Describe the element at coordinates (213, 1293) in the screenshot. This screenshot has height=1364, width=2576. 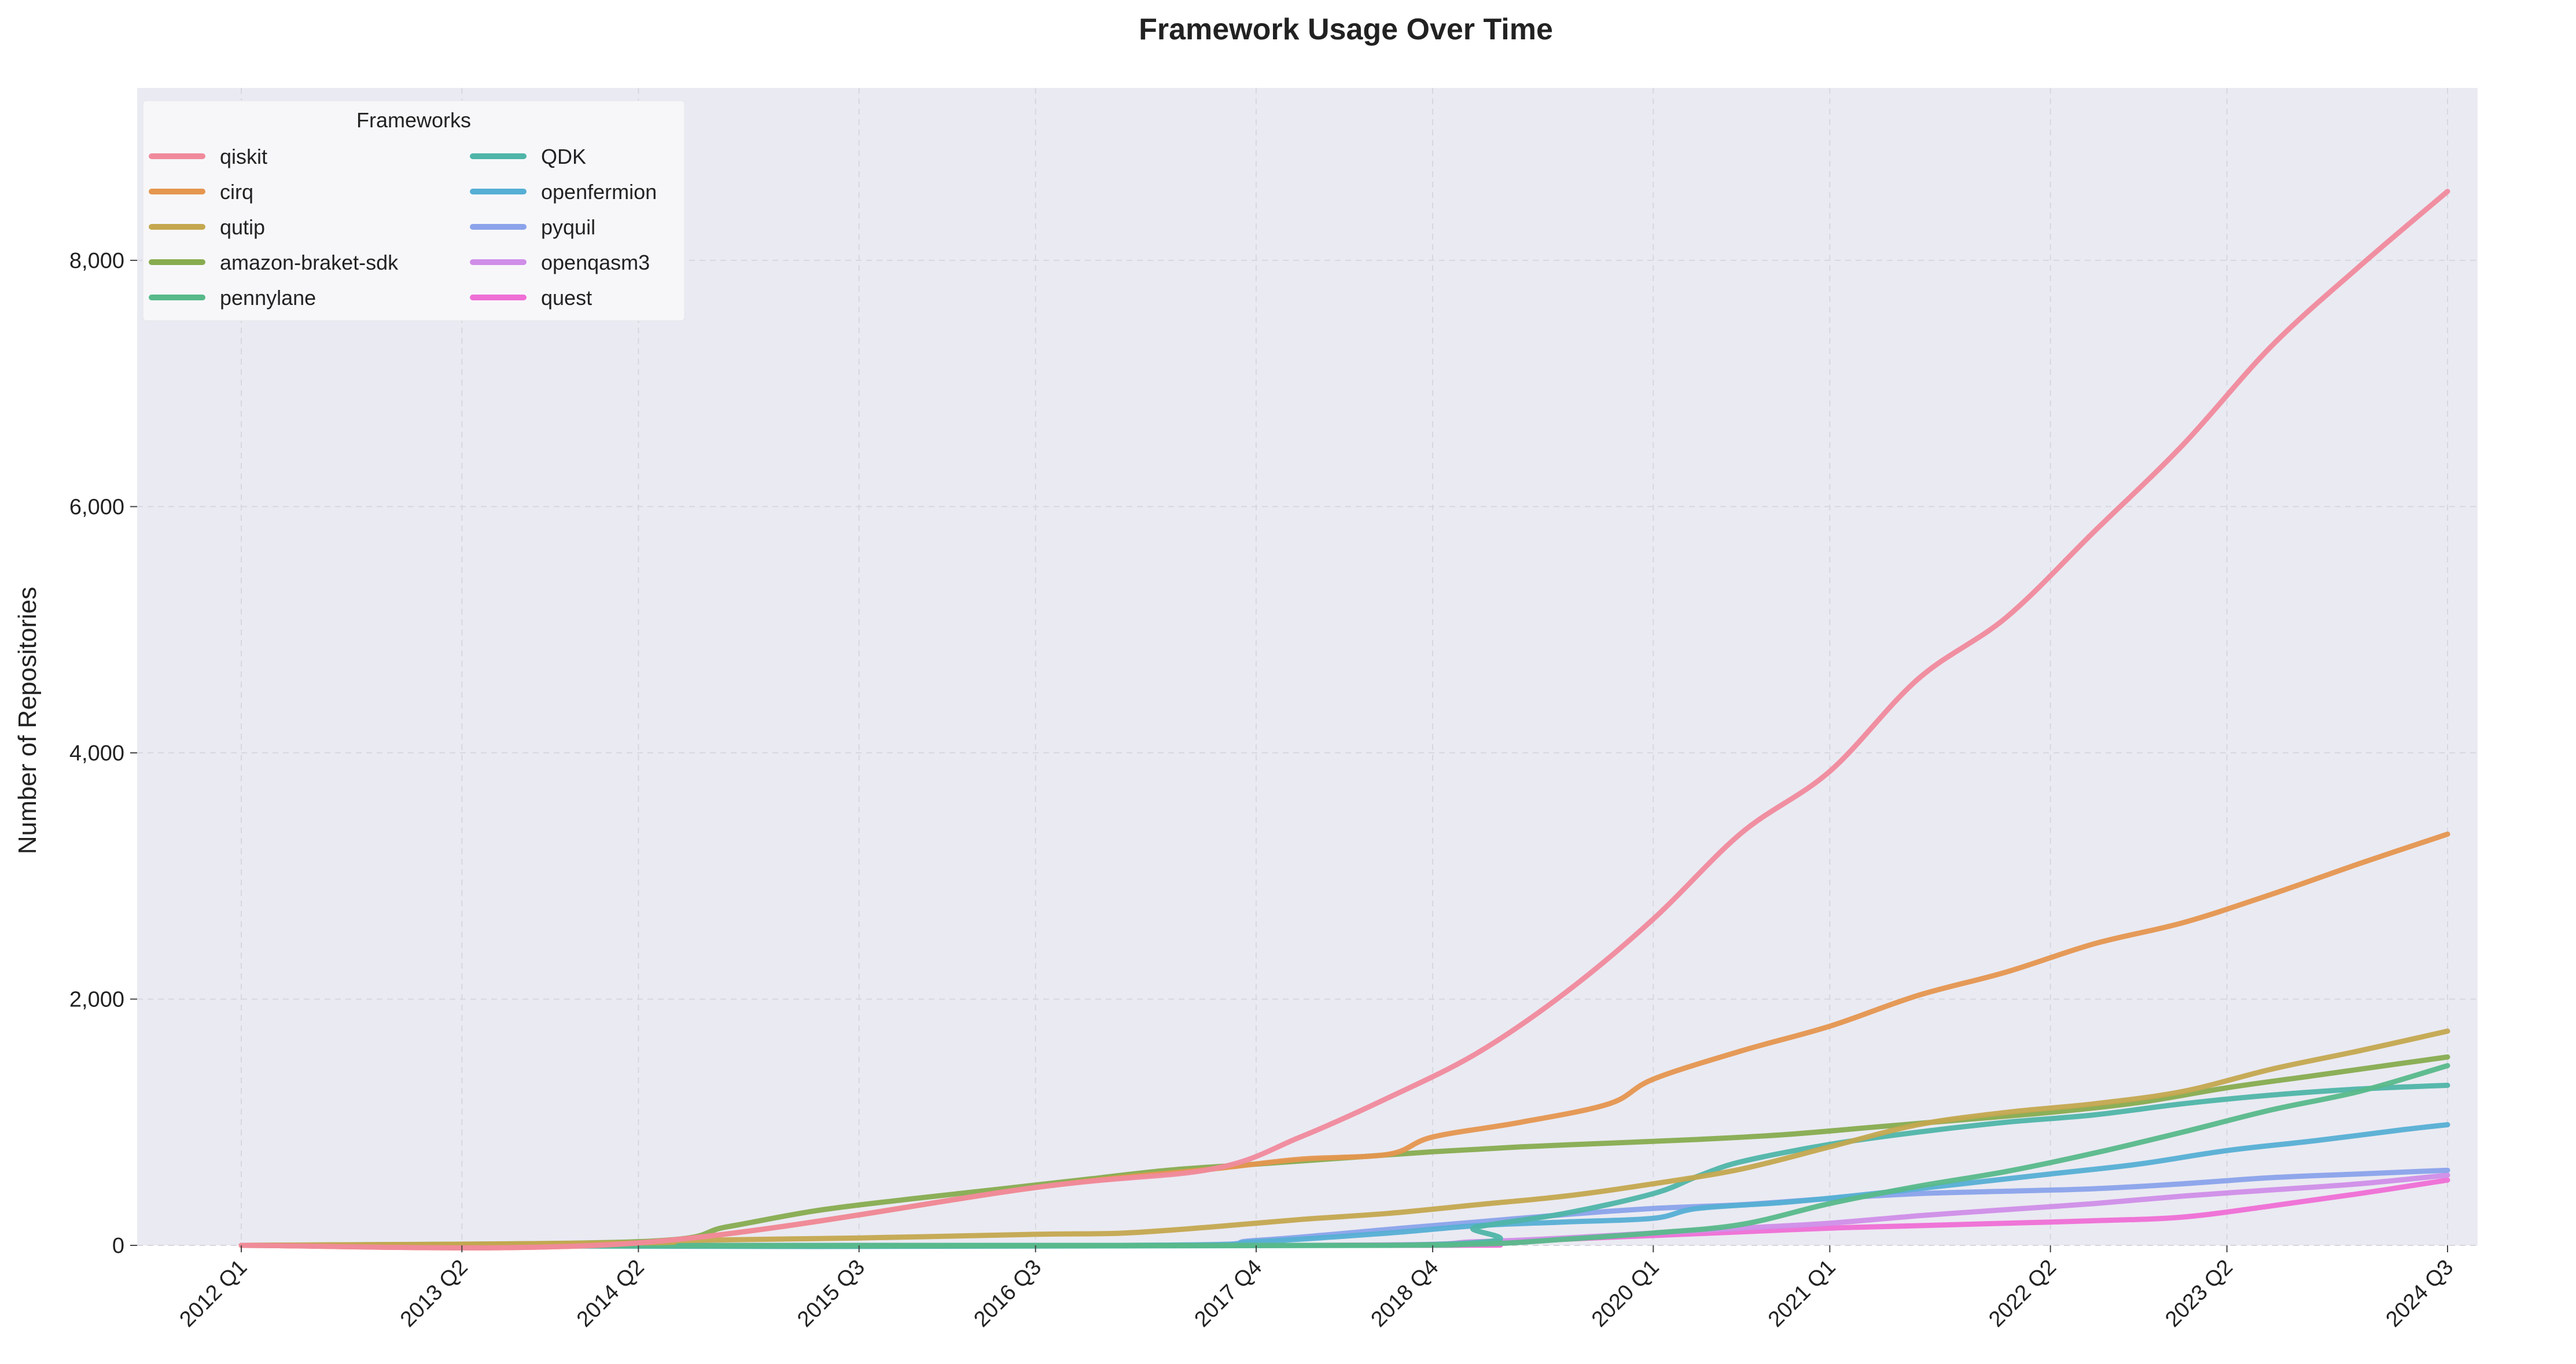
I see `x-tick-label: 2012 Q1` at that location.